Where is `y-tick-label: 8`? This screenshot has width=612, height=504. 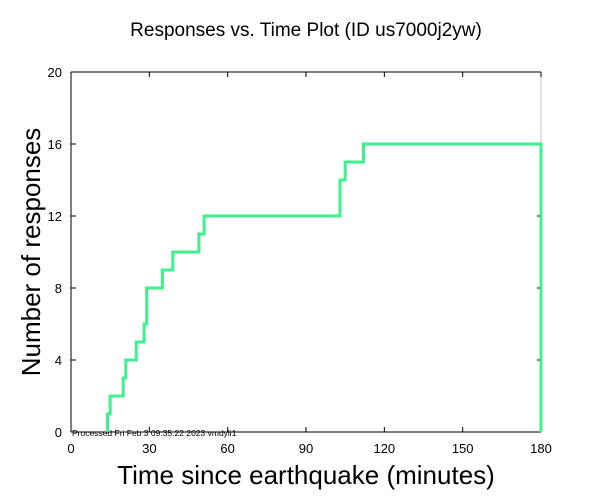
y-tick-label: 8 is located at coordinates (58, 288).